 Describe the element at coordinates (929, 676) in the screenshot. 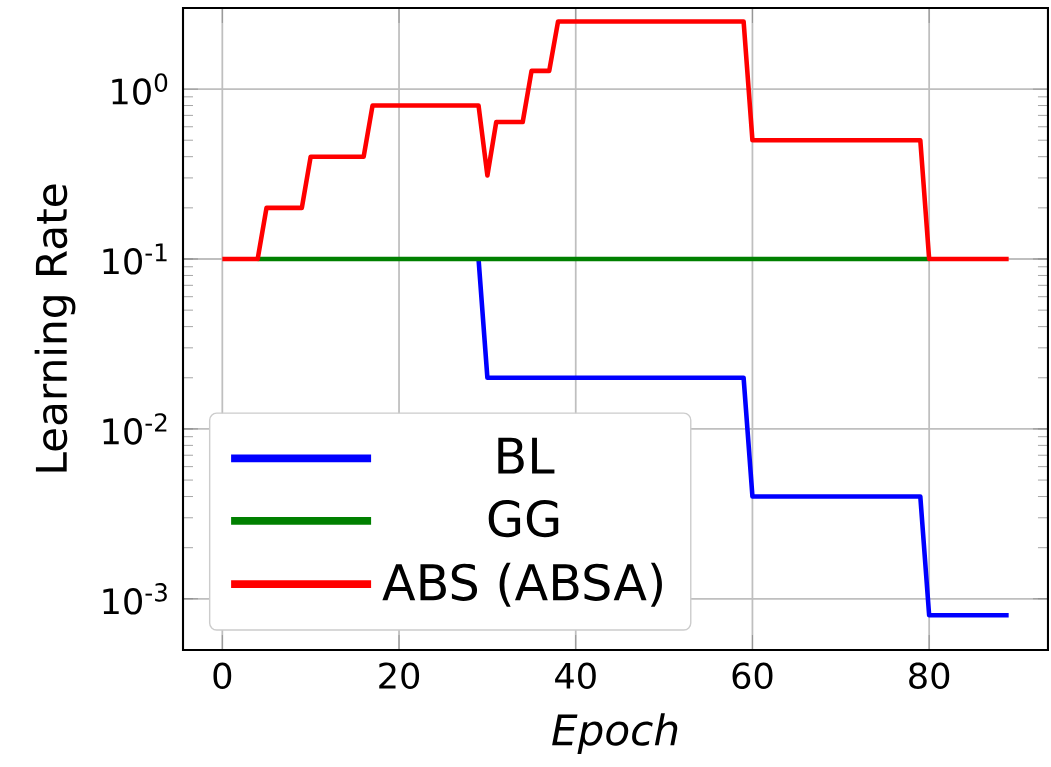

I see `x-tick-label: 80` at that location.